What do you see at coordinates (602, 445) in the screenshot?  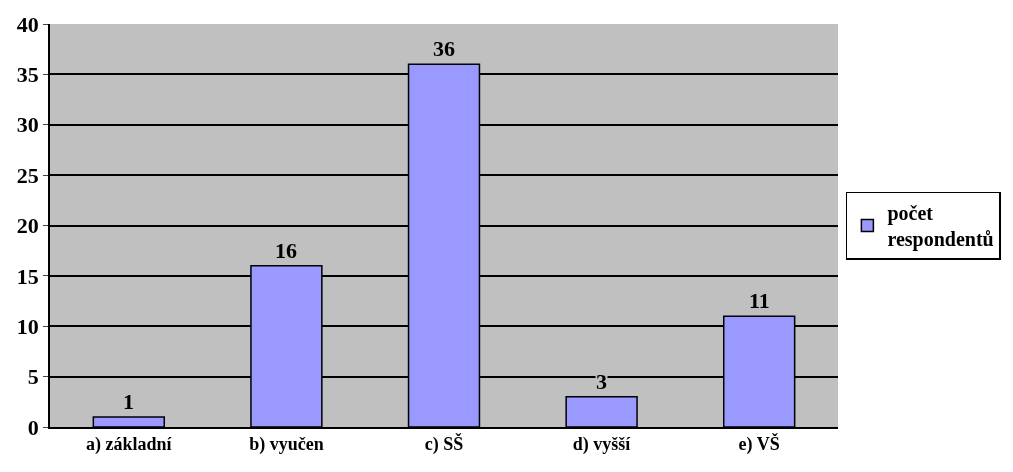 I see `x-tick-label: d) vyšší` at bounding box center [602, 445].